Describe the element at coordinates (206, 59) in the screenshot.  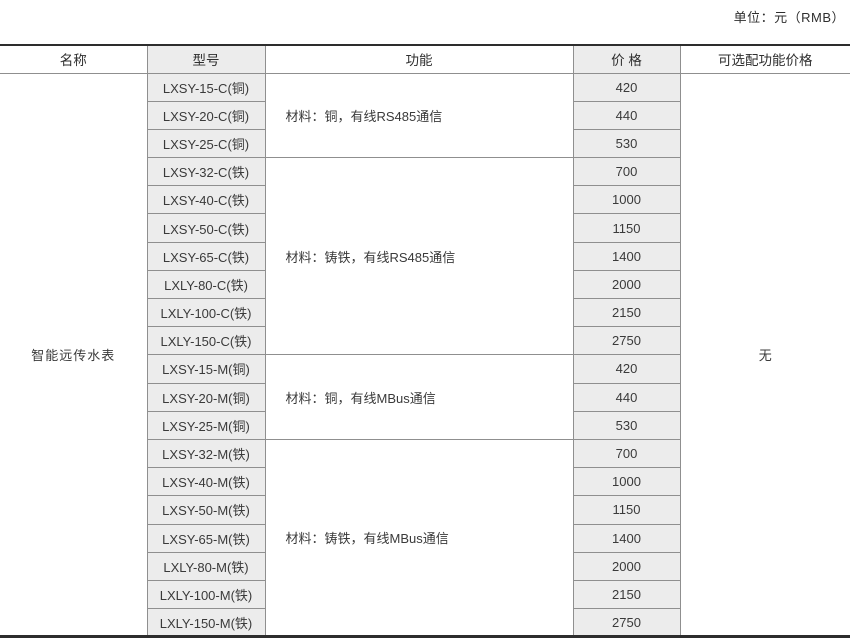
I see `header-model: 型号` at that location.